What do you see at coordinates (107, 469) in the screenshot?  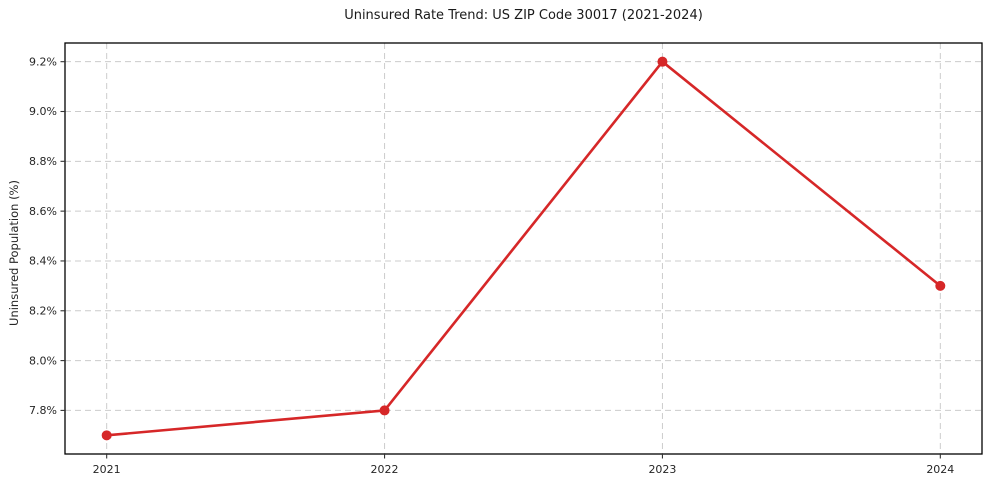 I see `x-tick-label: 2021` at bounding box center [107, 469].